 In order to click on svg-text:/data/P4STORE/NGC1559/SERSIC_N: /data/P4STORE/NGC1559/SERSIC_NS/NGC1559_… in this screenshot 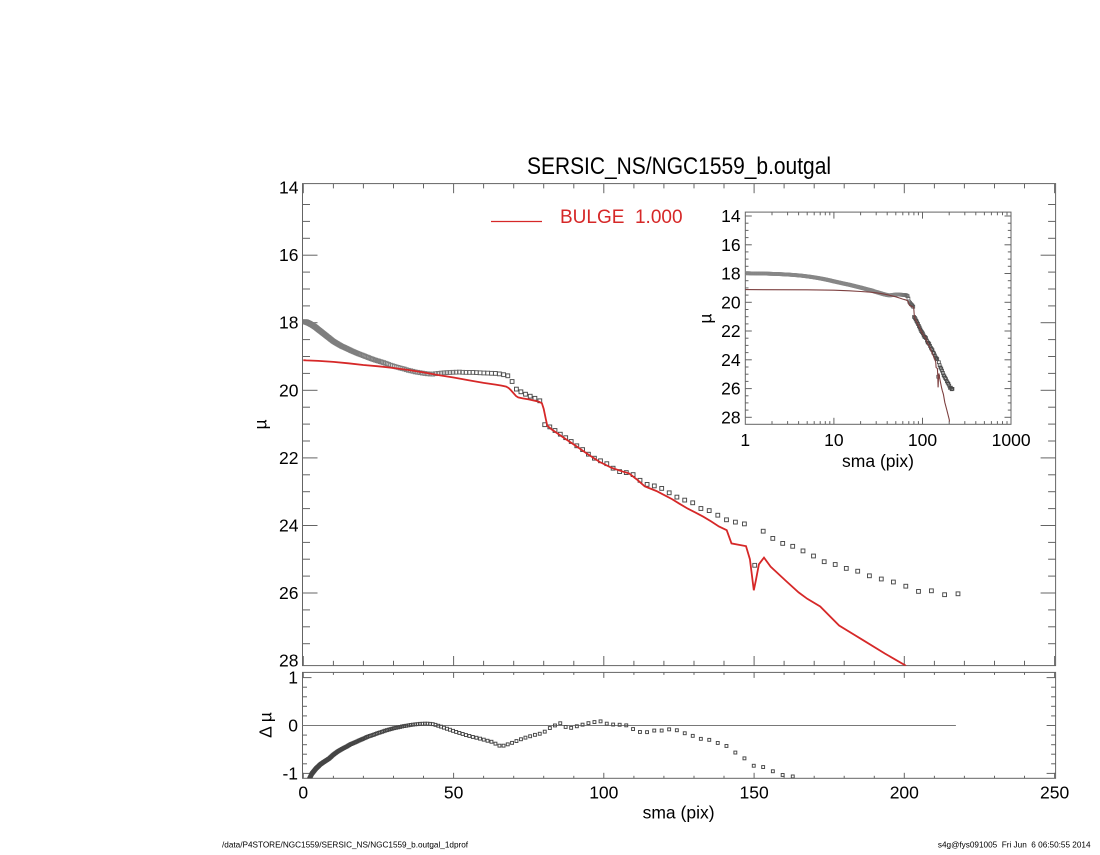, I will do `click(345, 844)`.